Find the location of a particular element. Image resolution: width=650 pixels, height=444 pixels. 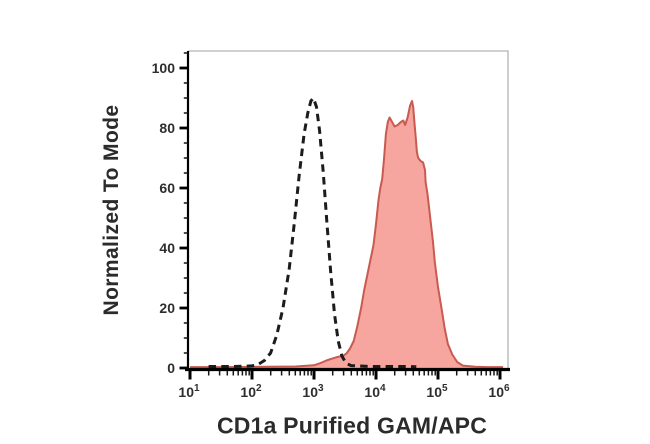

y-tick-label: 80 is located at coordinates (167, 128).